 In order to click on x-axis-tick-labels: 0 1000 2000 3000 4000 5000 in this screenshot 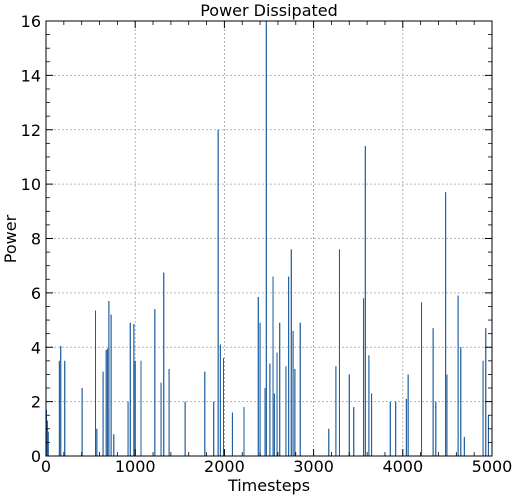, I will do `click(276, 466)`.